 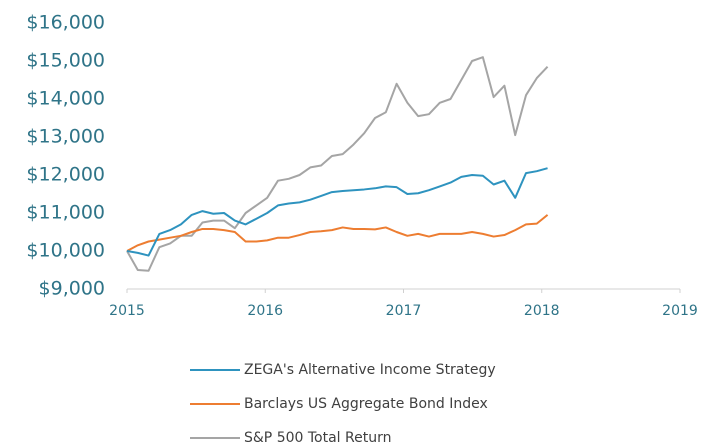 What do you see at coordinates (404, 311) in the screenshot?
I see `x-tick-label: 2017` at bounding box center [404, 311].